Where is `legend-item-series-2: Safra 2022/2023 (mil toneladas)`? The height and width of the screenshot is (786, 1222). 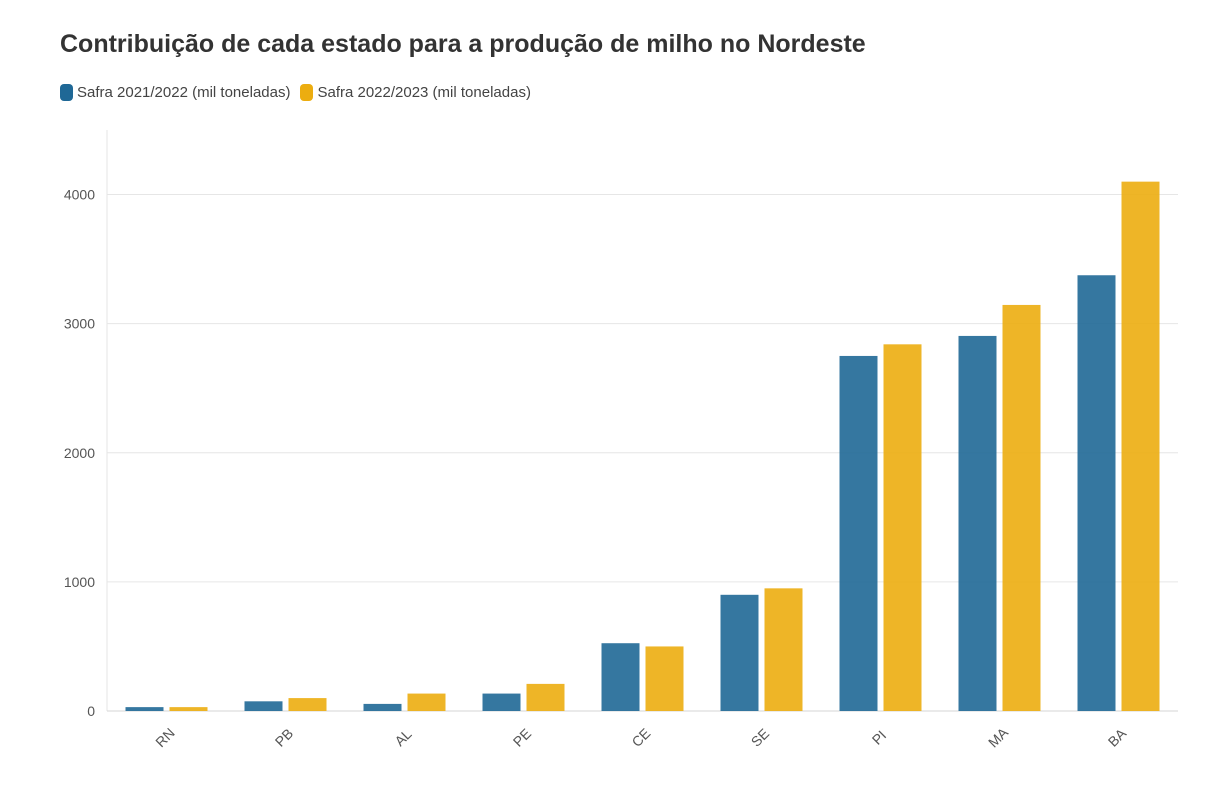
legend-item-series-2: Safra 2022/2023 (mil toneladas) is located at coordinates (415, 92).